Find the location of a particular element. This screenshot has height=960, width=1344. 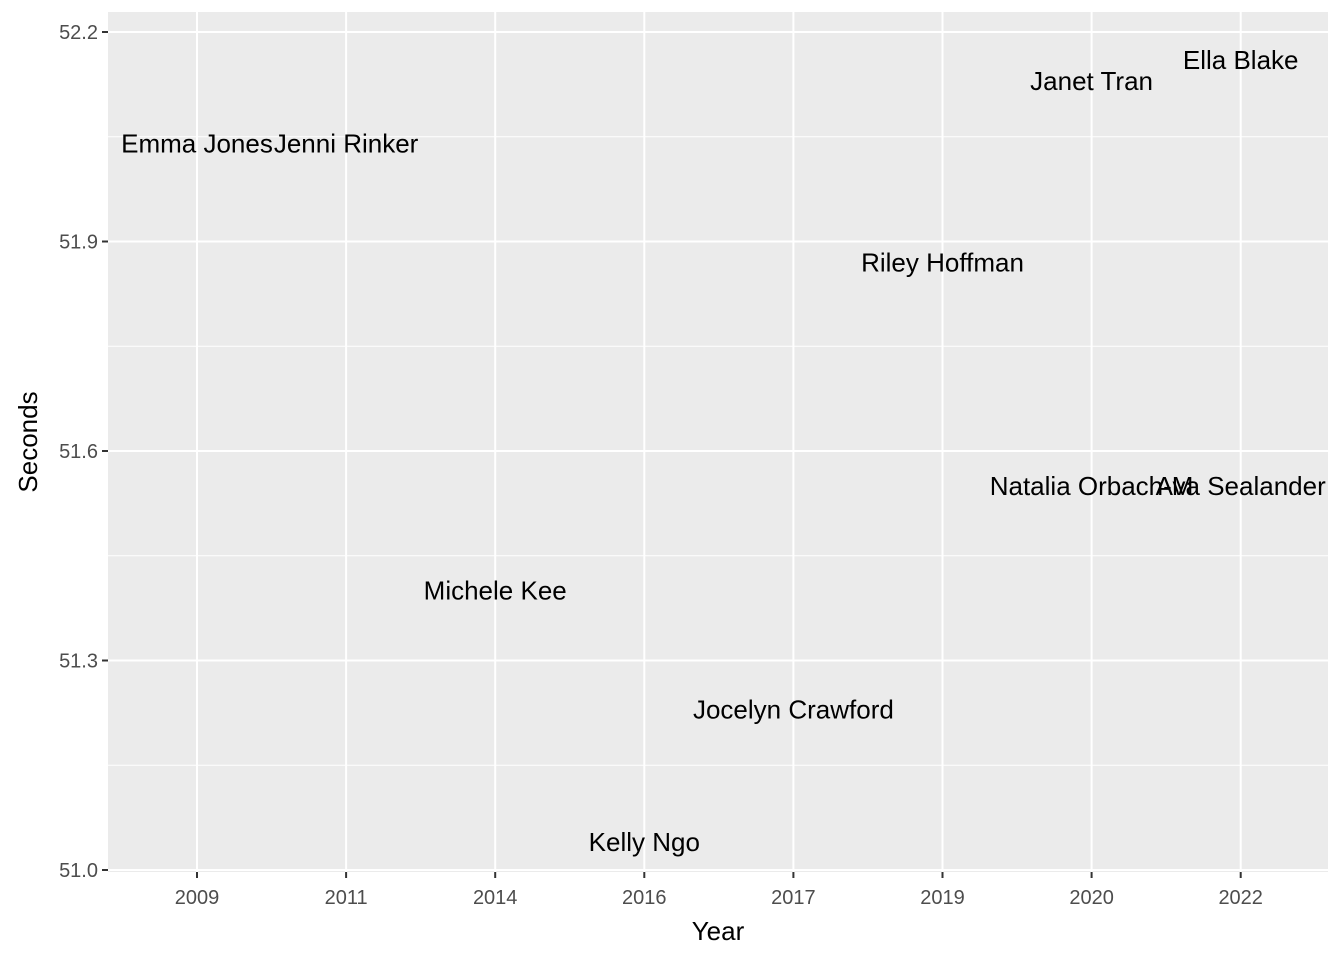

point-label: Ella Blake is located at coordinates (1241, 60).